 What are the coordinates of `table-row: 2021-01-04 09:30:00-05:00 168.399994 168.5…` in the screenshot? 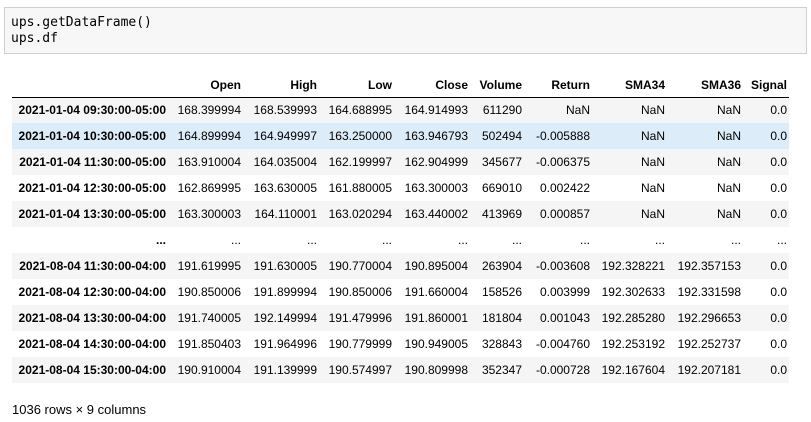 It's located at (400, 110).